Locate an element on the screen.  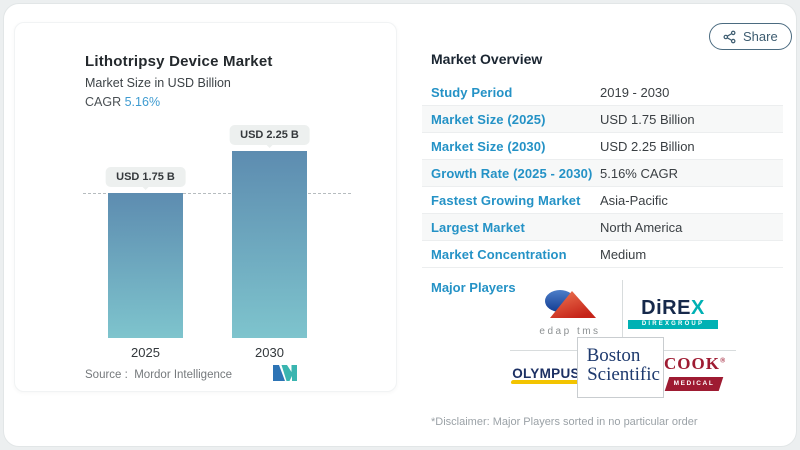
edap-tms-logo: edap tms is located at coordinates (570, 312).